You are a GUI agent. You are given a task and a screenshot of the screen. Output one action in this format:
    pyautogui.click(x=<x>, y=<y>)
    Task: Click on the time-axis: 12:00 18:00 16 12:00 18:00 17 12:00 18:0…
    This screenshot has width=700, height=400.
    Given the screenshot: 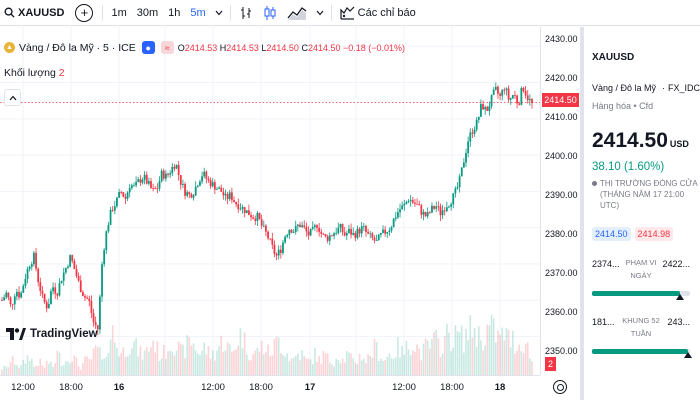 What is the action you would take?
    pyautogui.click(x=270, y=387)
    